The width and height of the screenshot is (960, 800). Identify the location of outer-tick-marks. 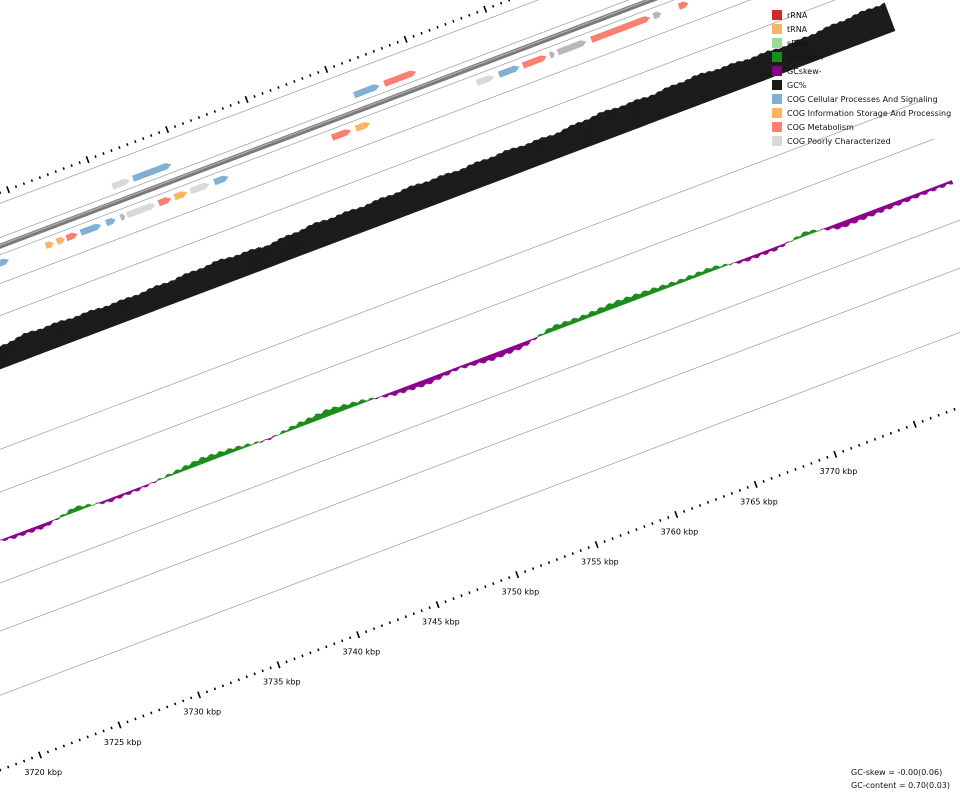
(255, 97).